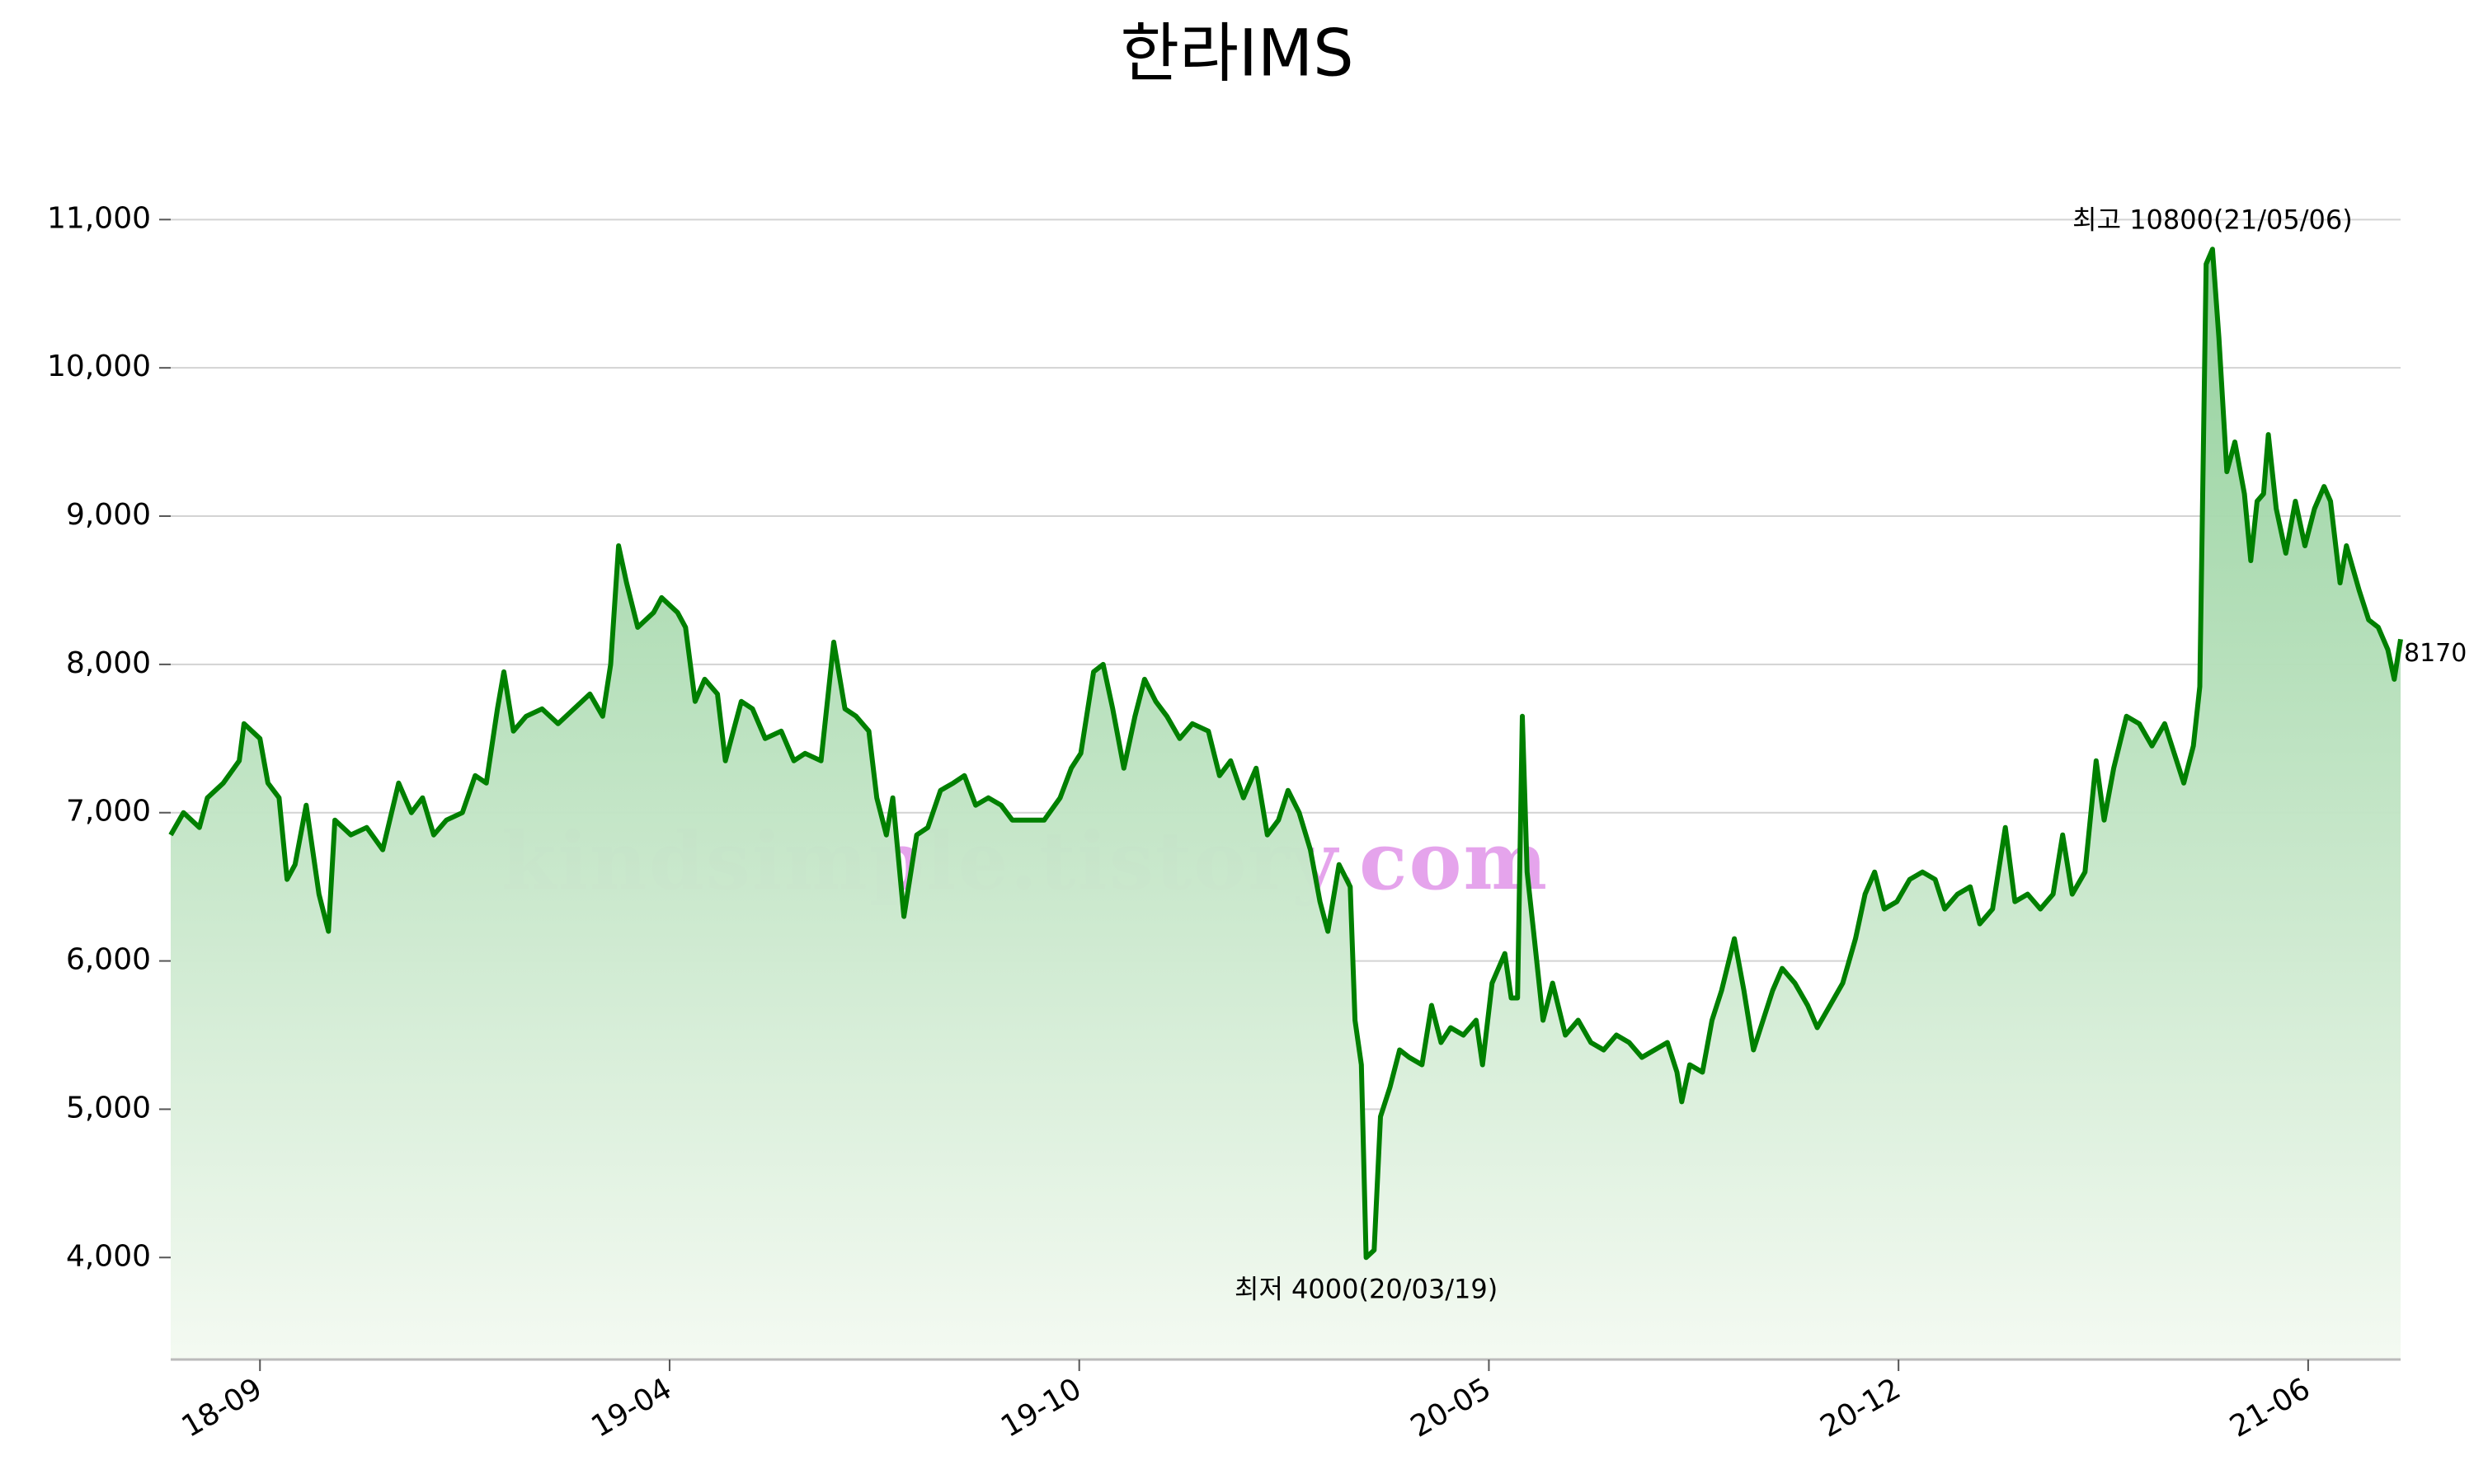  Describe the element at coordinates (99, 366) in the screenshot. I see `y-tick-label: 10,000` at that location.